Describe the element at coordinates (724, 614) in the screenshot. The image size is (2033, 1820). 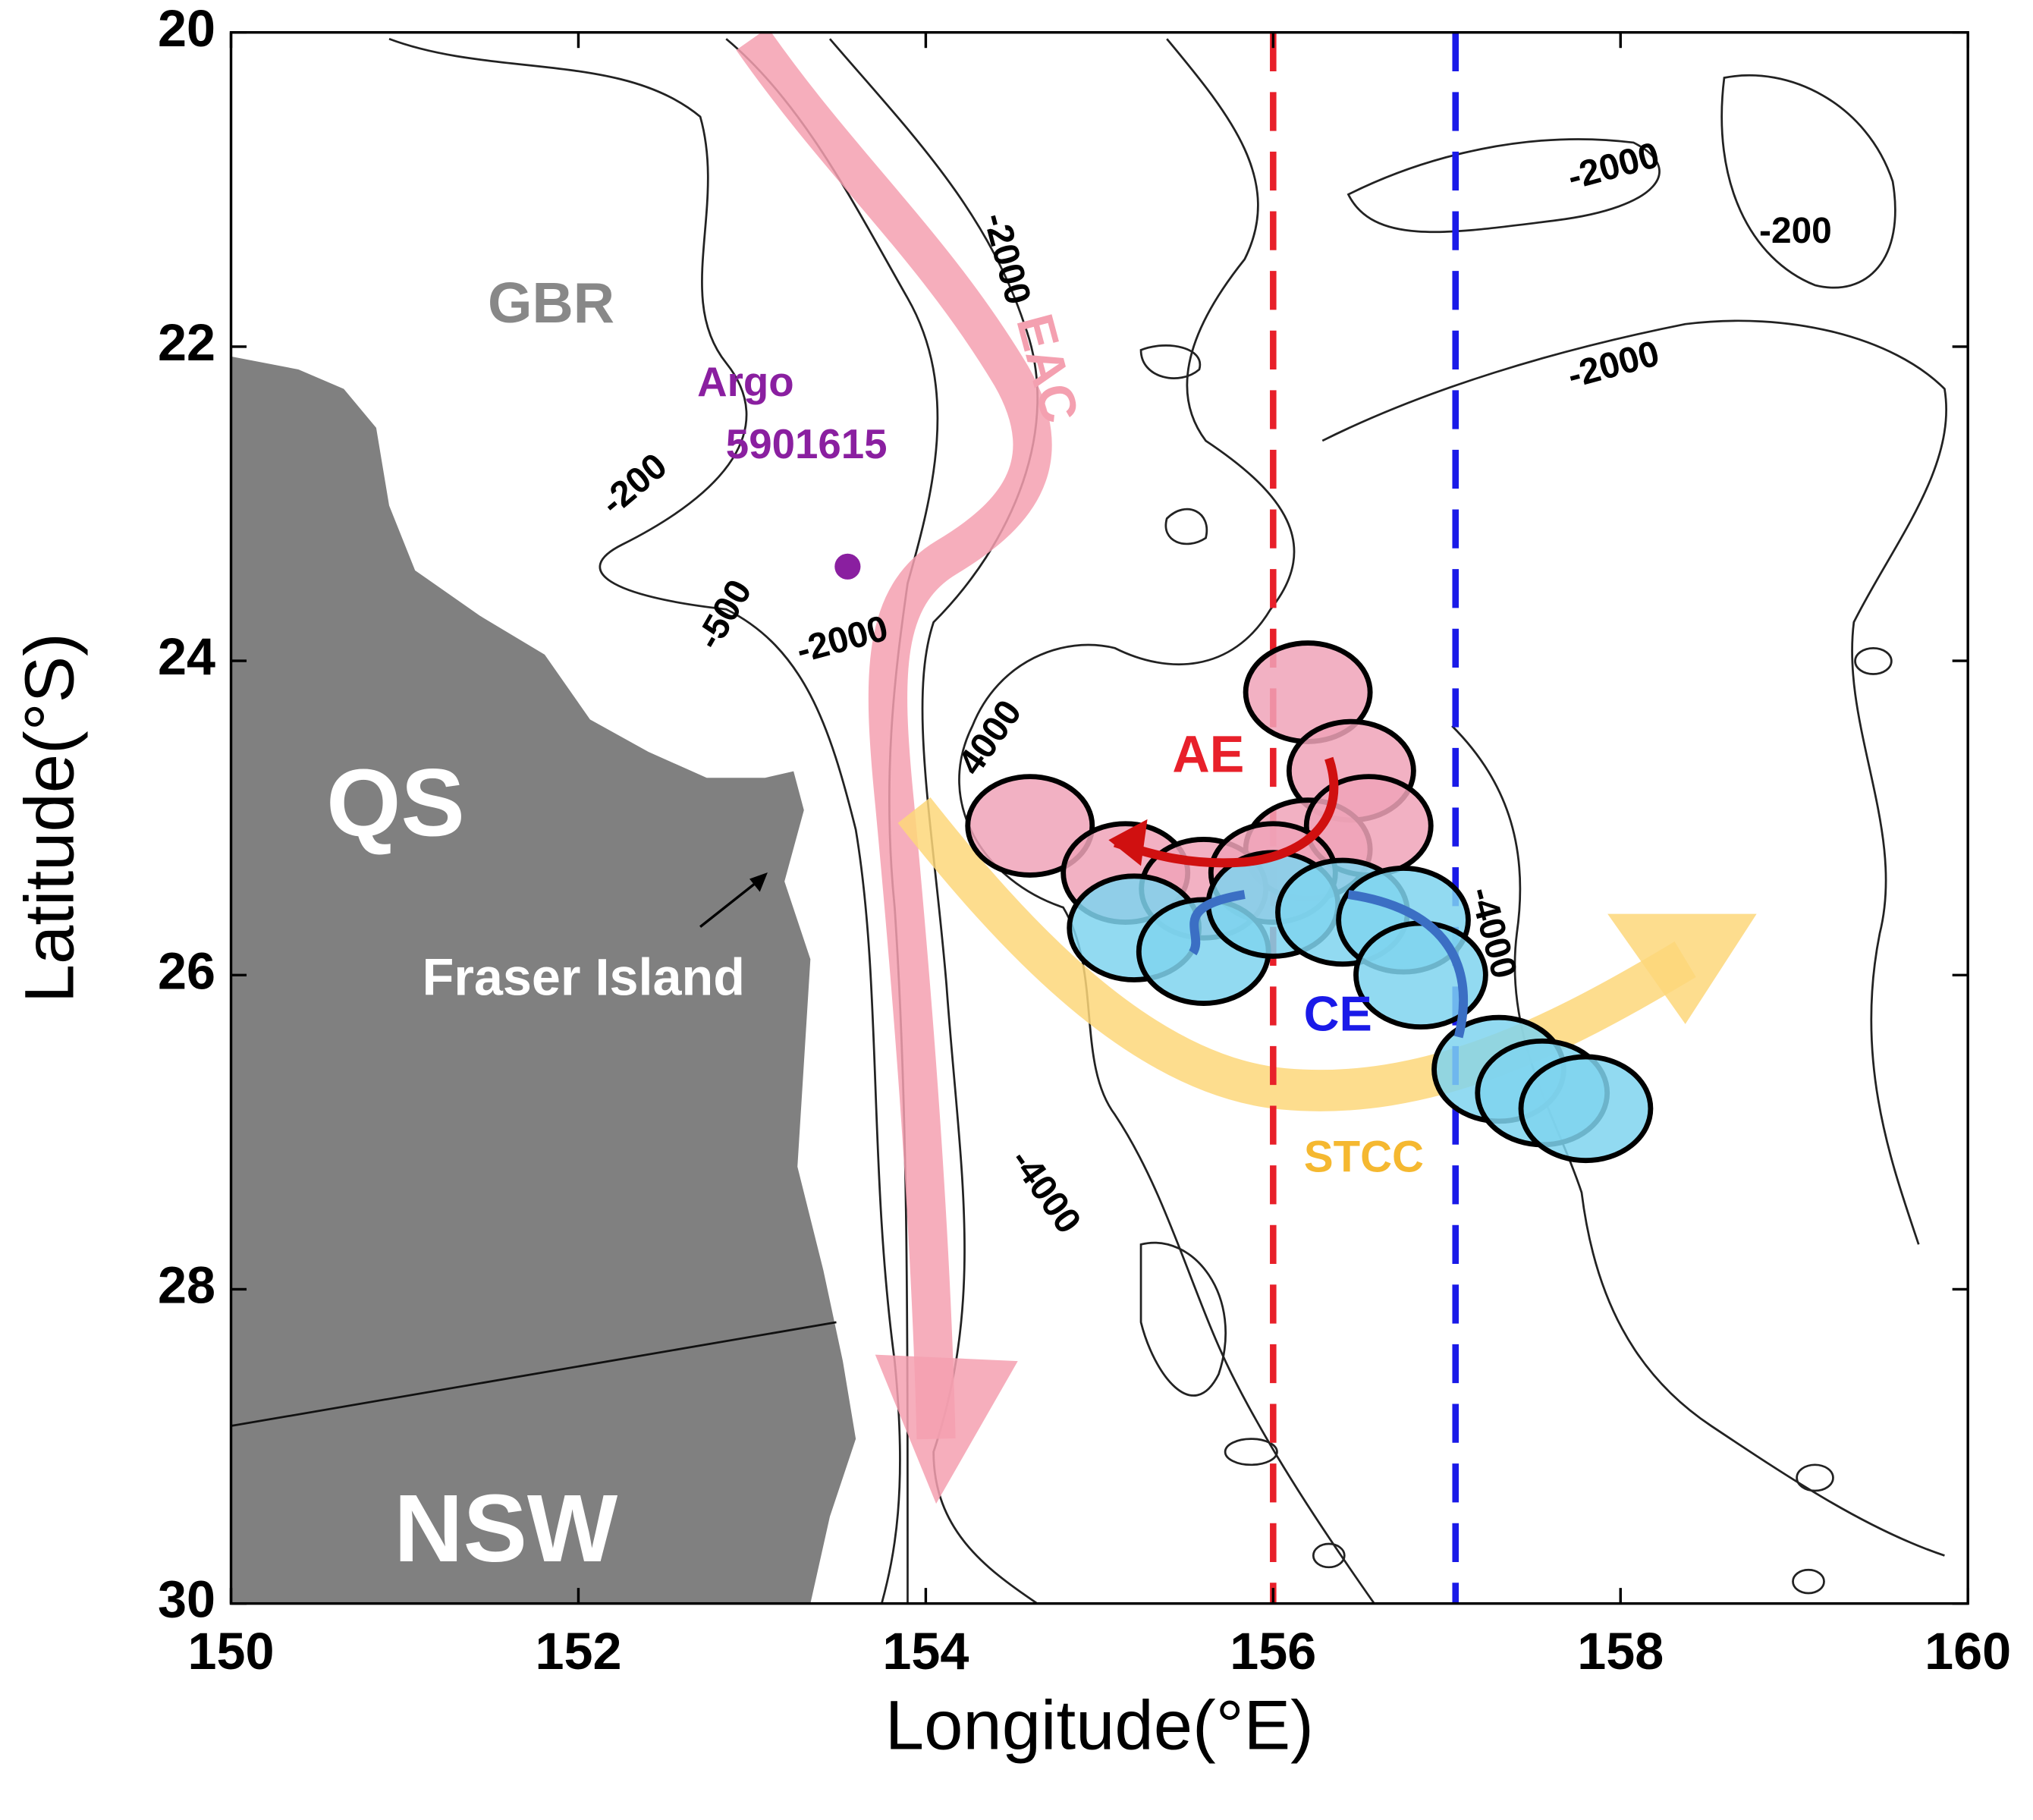
I see `contour-label: -500` at that location.